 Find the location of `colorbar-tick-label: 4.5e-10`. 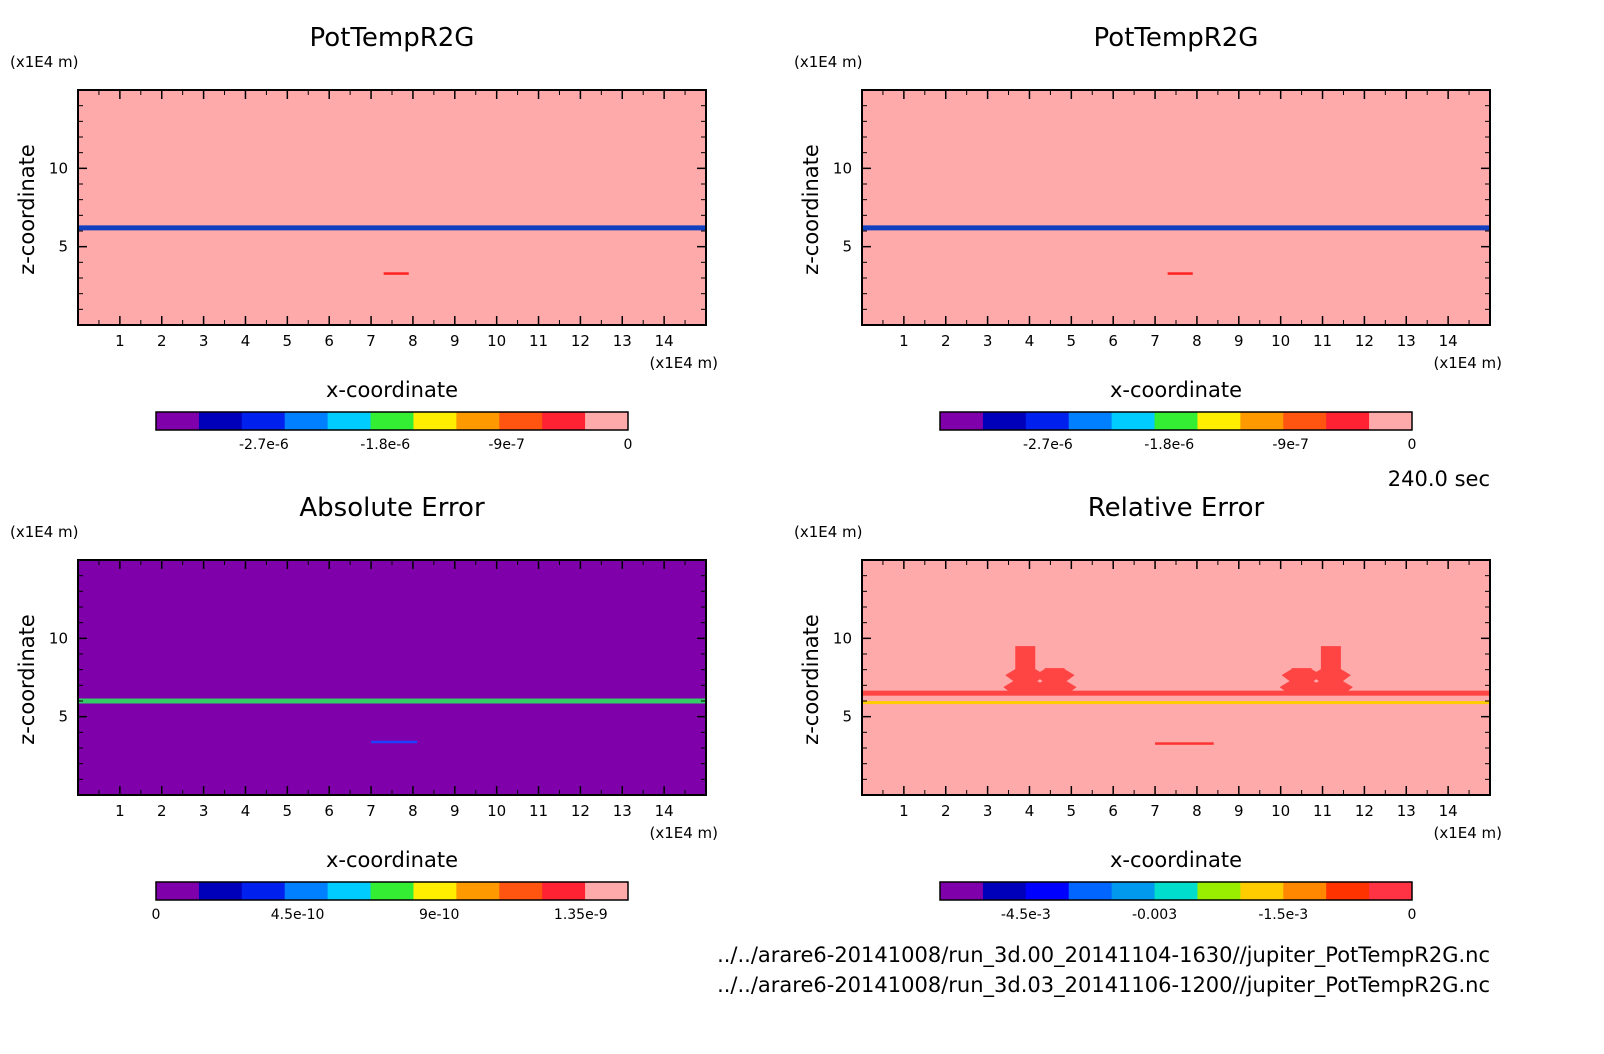

colorbar-tick-label: 4.5e-10 is located at coordinates (298, 915).